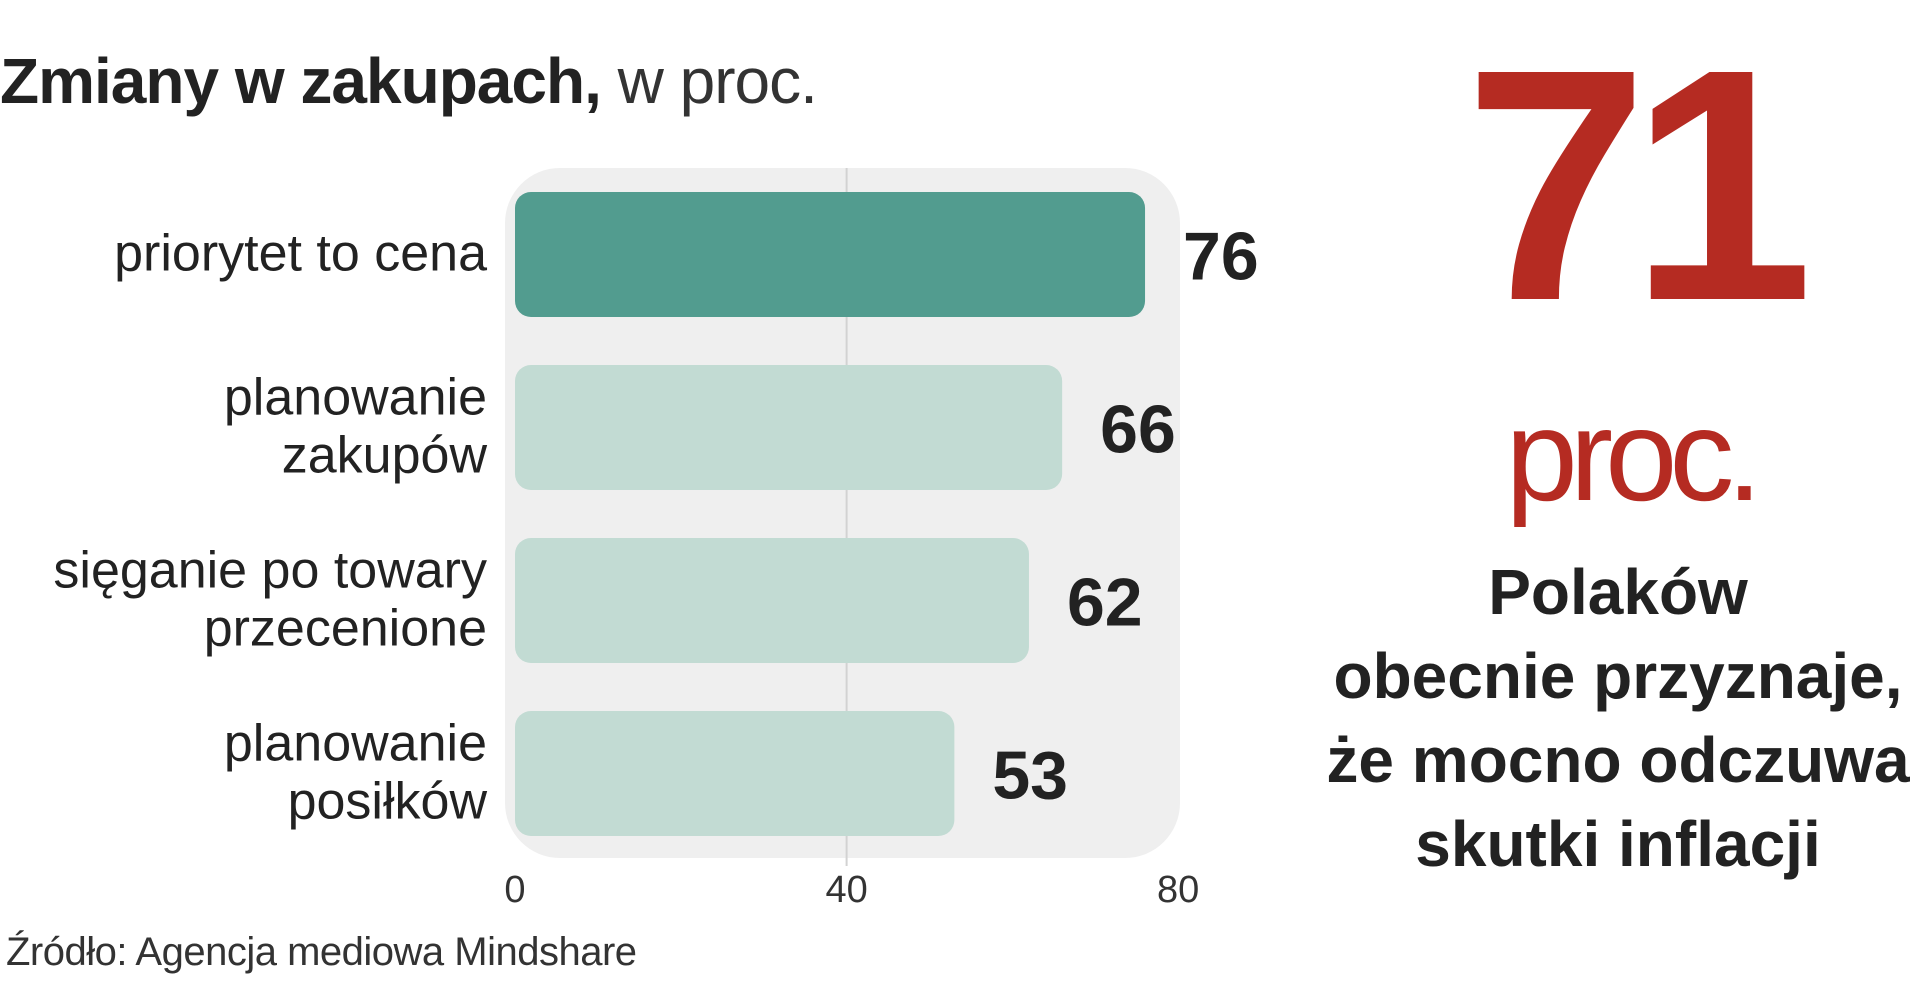  Describe the element at coordinates (321, 952) in the screenshot. I see `source-note: Źródło: Agencja mediowa Mindshare` at that location.